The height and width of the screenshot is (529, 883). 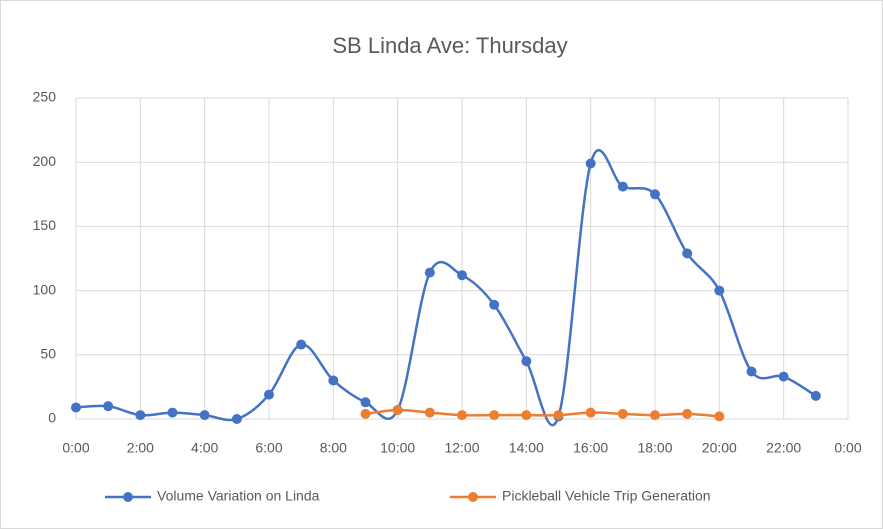 I want to click on y-tick-label: 50, so click(x=48, y=354).